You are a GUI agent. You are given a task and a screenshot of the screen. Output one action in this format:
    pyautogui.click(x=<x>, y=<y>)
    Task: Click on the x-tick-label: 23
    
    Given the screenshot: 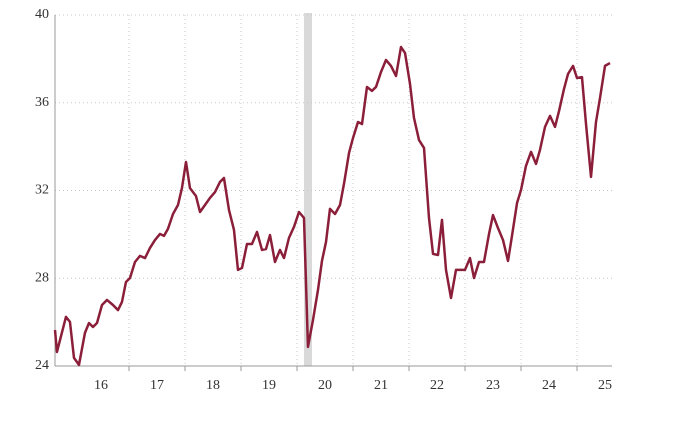 What is the action you would take?
    pyautogui.click(x=493, y=385)
    